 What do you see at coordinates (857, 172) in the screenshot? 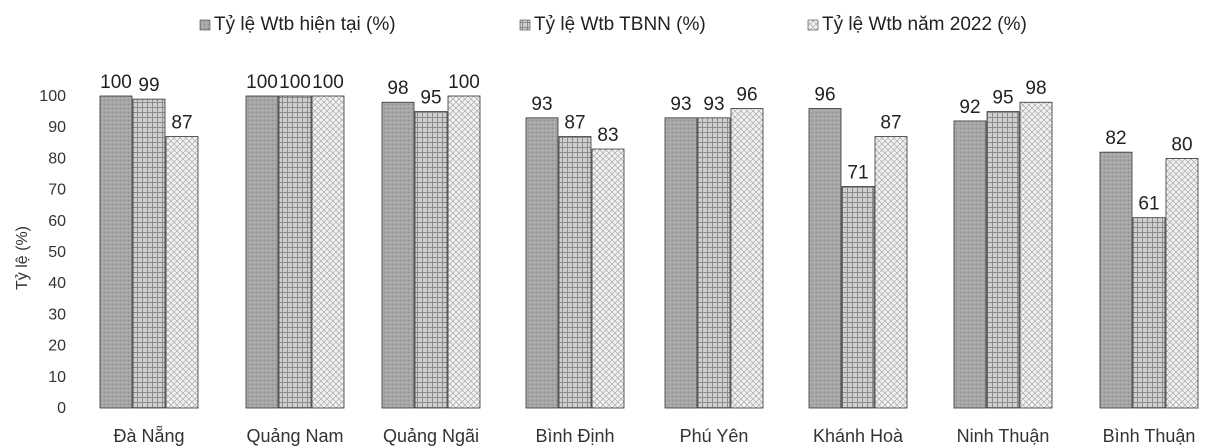
I see `data-label: 71` at bounding box center [857, 172].